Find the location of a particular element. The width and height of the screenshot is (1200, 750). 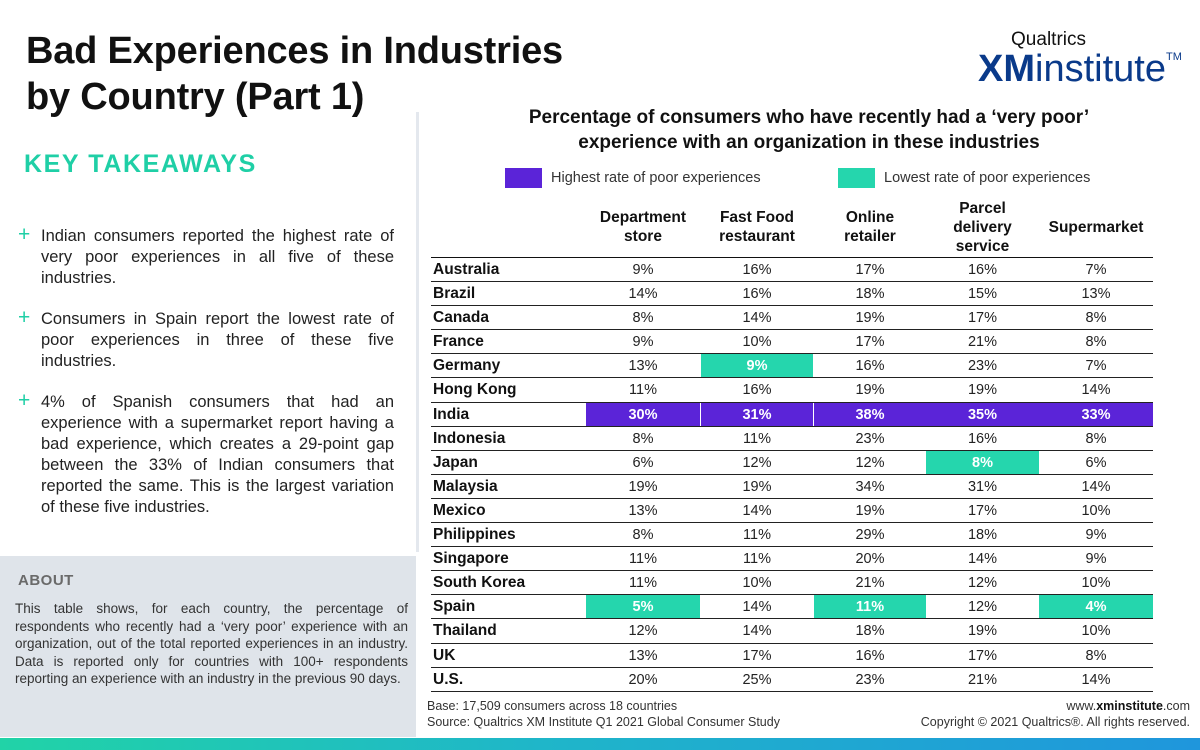

logo-xm-institute: XMinstituteTM is located at coordinates (1080, 69).